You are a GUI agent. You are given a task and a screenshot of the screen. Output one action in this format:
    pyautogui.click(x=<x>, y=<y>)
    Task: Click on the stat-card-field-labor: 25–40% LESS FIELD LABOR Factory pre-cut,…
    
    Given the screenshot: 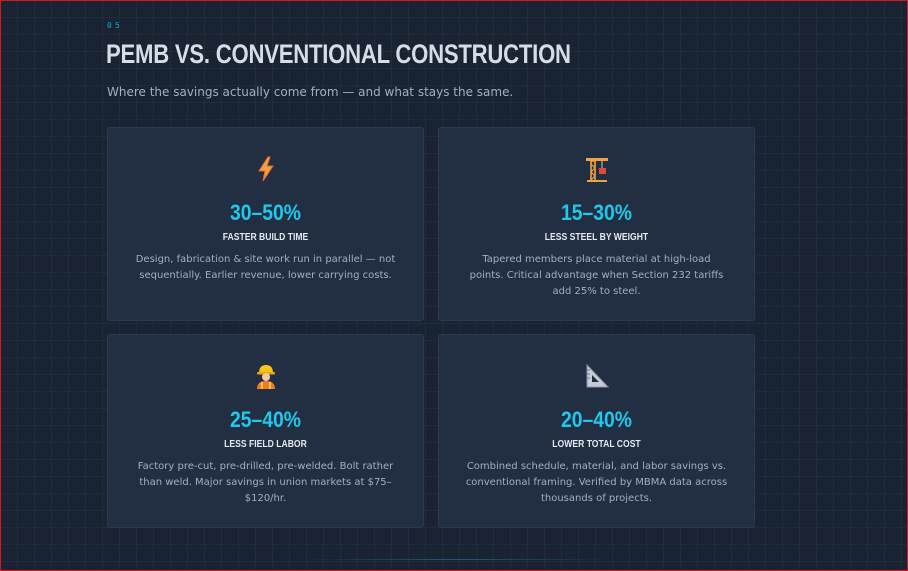 What is the action you would take?
    pyautogui.click(x=265, y=431)
    